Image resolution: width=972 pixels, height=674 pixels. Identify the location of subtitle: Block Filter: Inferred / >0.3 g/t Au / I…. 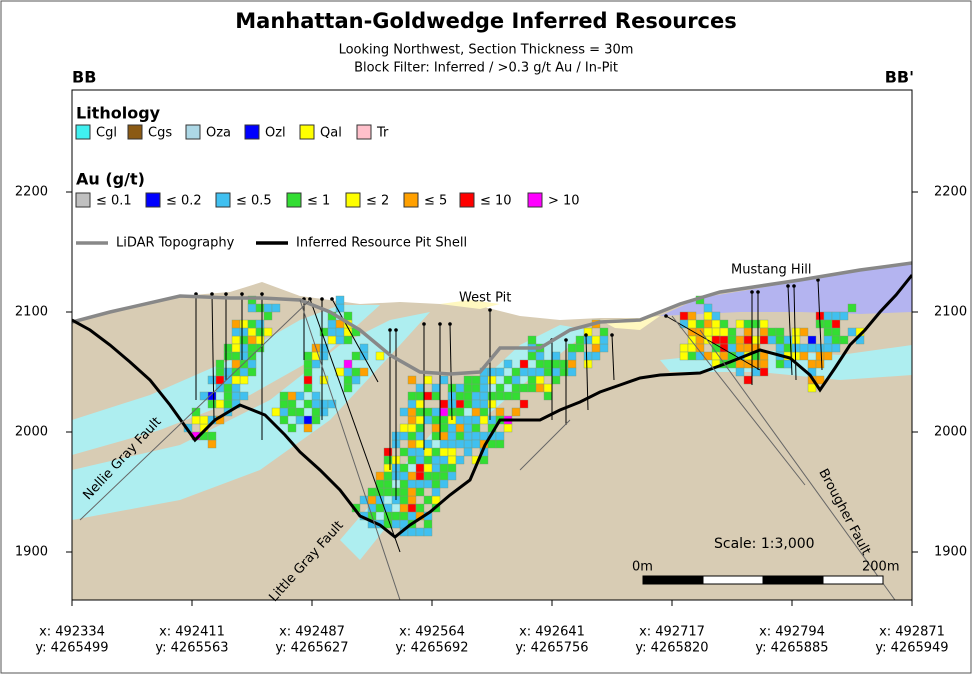
(486, 68).